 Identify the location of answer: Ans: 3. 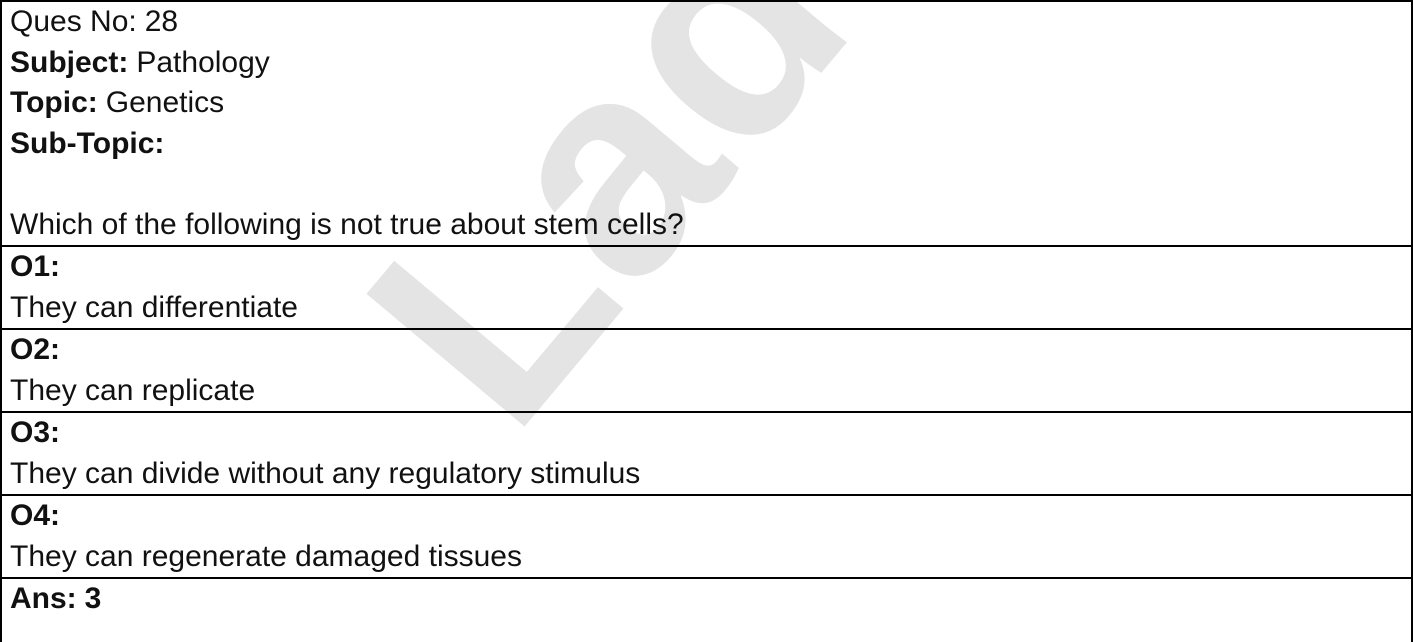
(706, 598).